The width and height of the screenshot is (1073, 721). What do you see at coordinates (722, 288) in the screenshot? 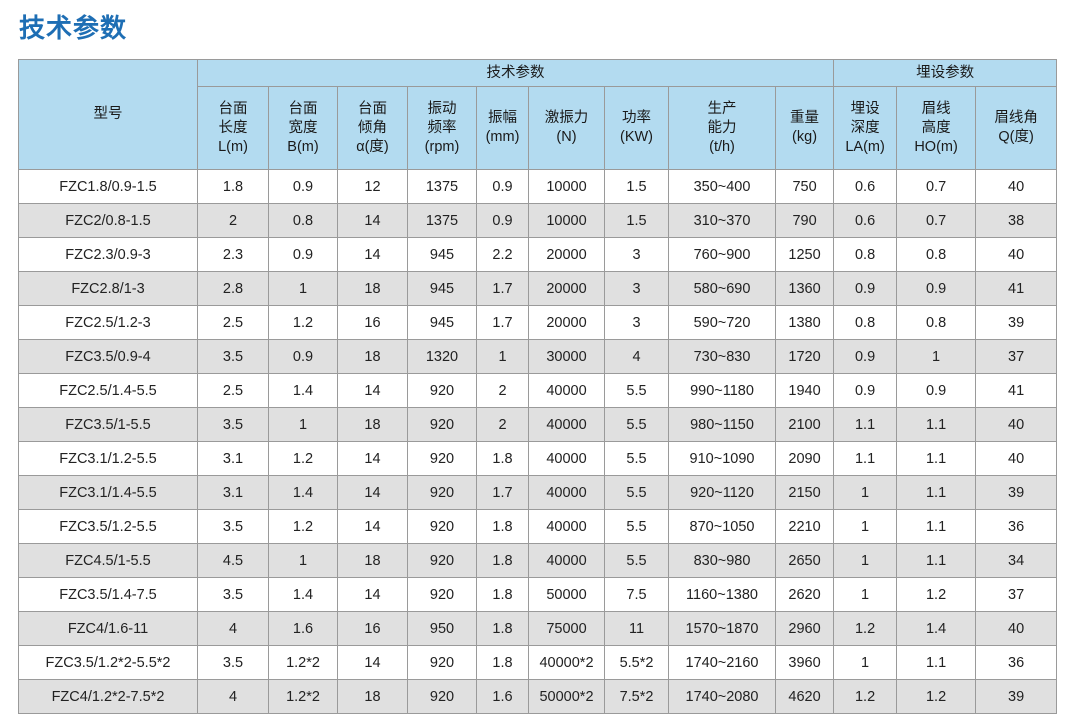
I see `cell-capacity: 580~690` at bounding box center [722, 288].